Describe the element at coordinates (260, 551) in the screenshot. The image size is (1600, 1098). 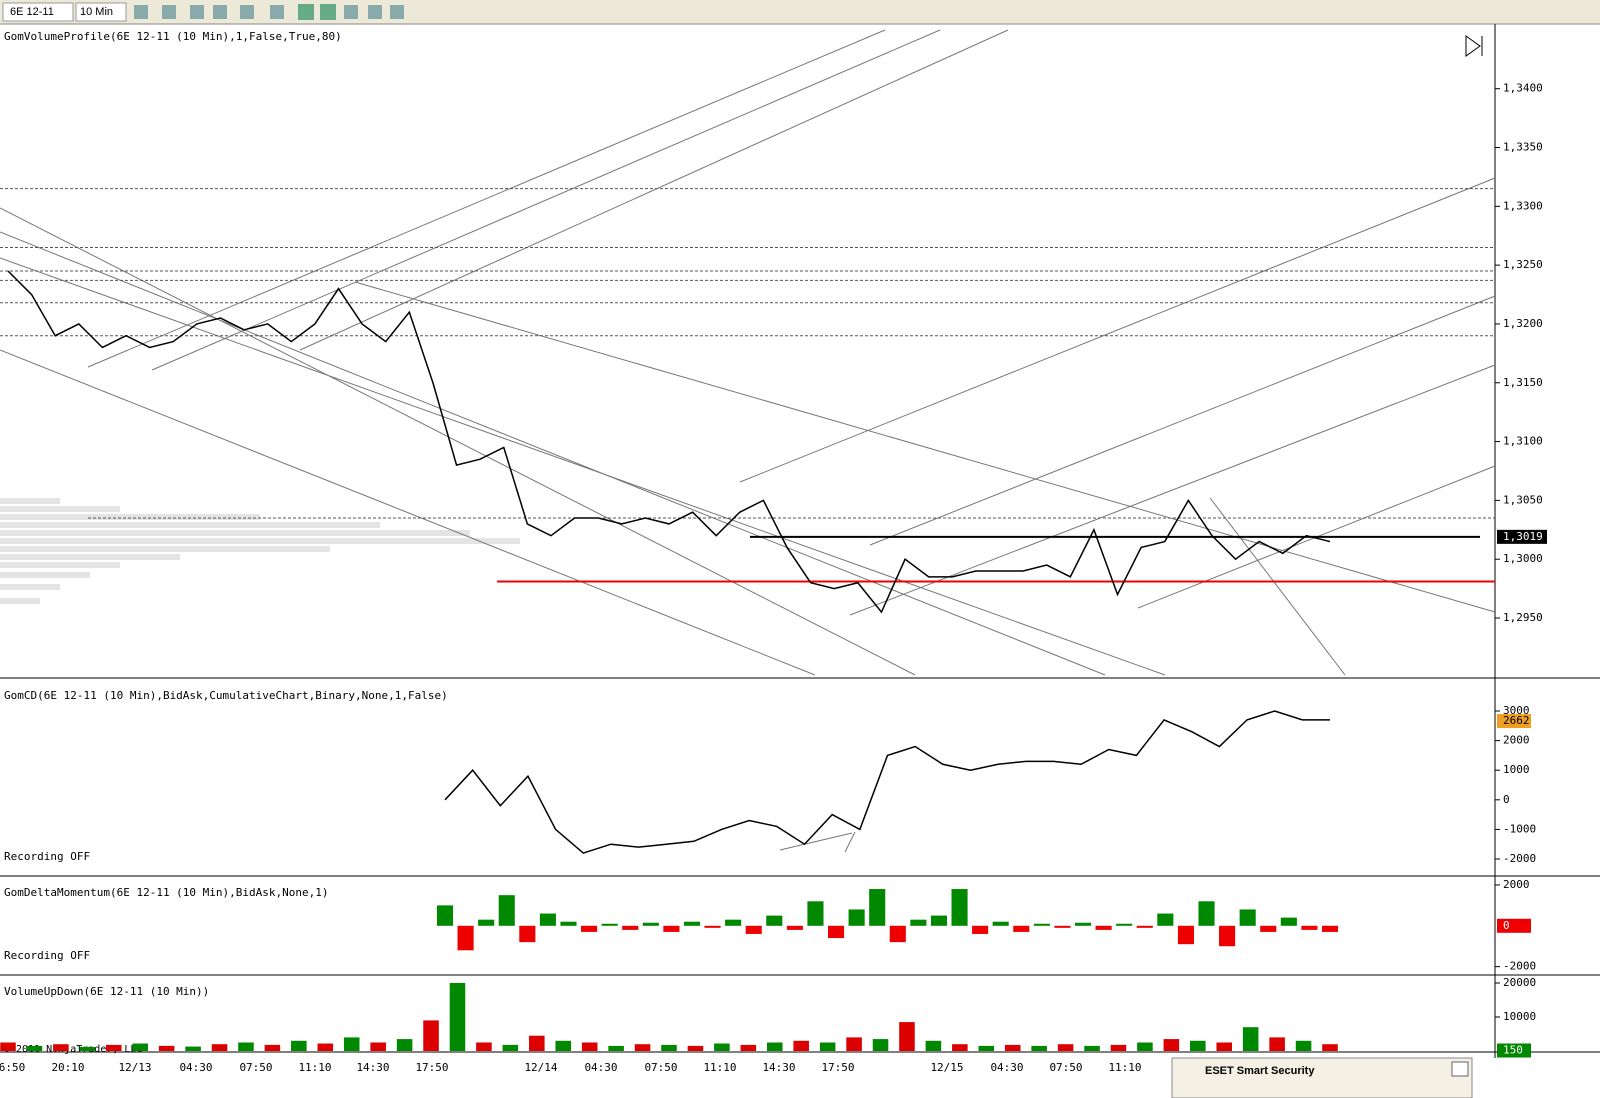
I see `volume-profile` at that location.